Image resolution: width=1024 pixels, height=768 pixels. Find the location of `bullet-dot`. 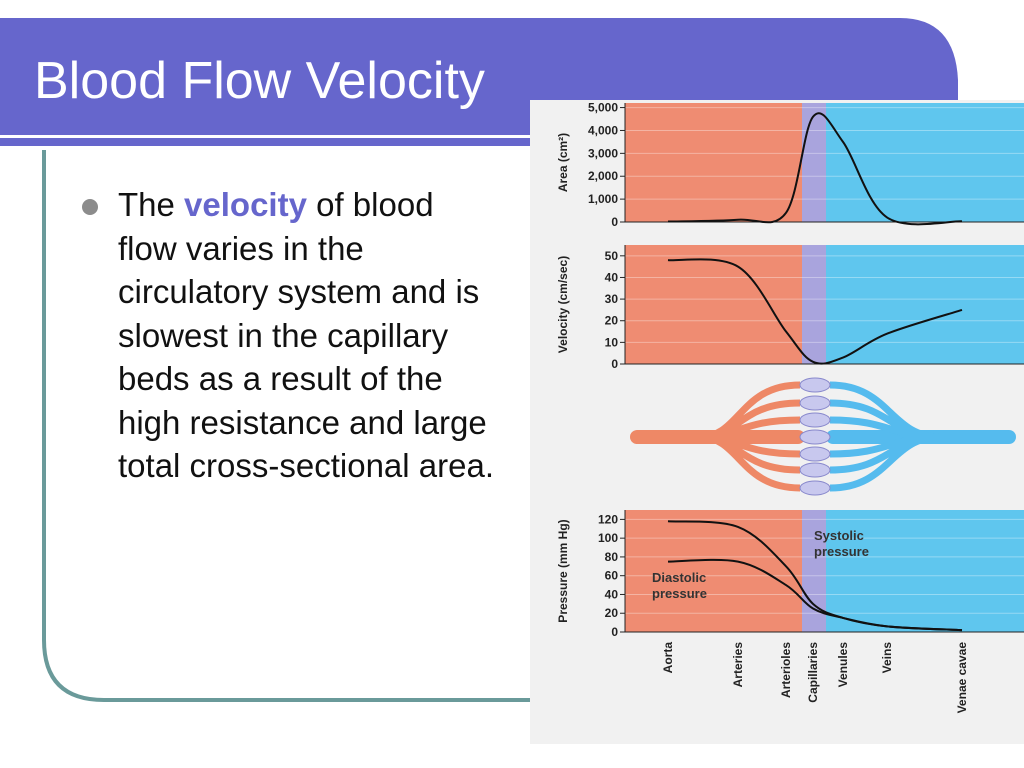

bullet-dot is located at coordinates (90, 207).